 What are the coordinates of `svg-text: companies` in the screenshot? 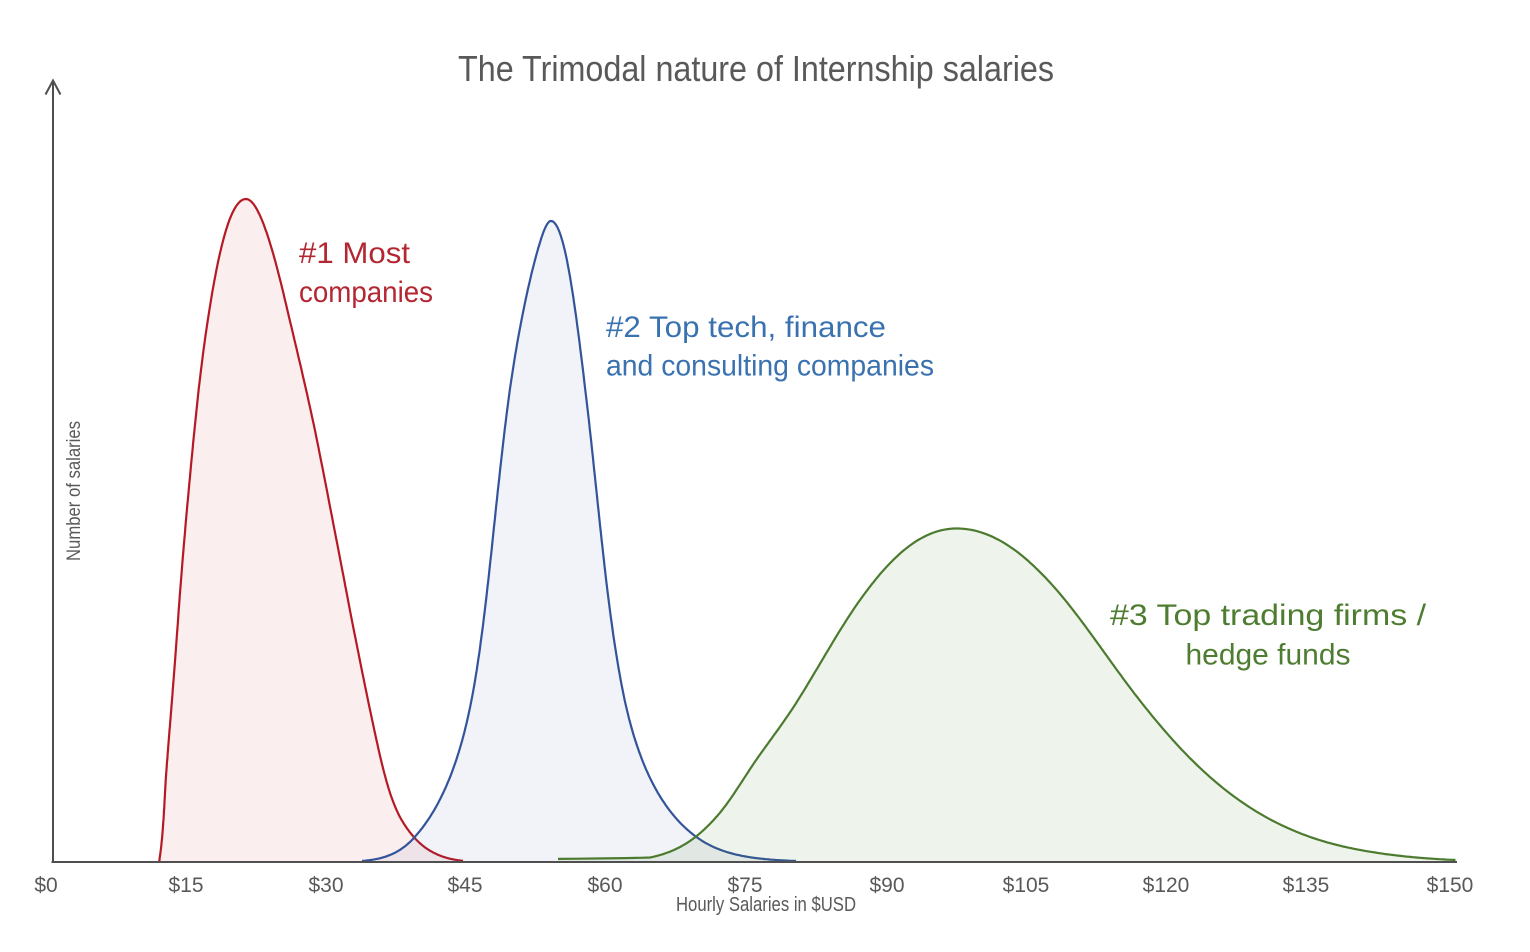 It's located at (366, 292).